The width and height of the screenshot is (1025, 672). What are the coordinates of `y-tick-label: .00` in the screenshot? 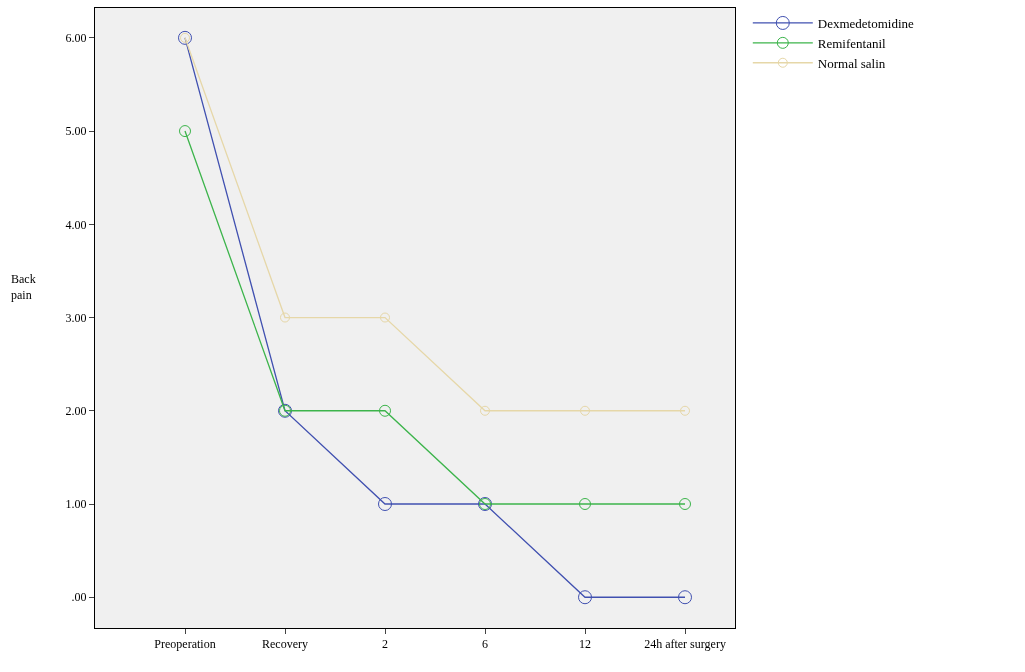 It's located at (79, 597).